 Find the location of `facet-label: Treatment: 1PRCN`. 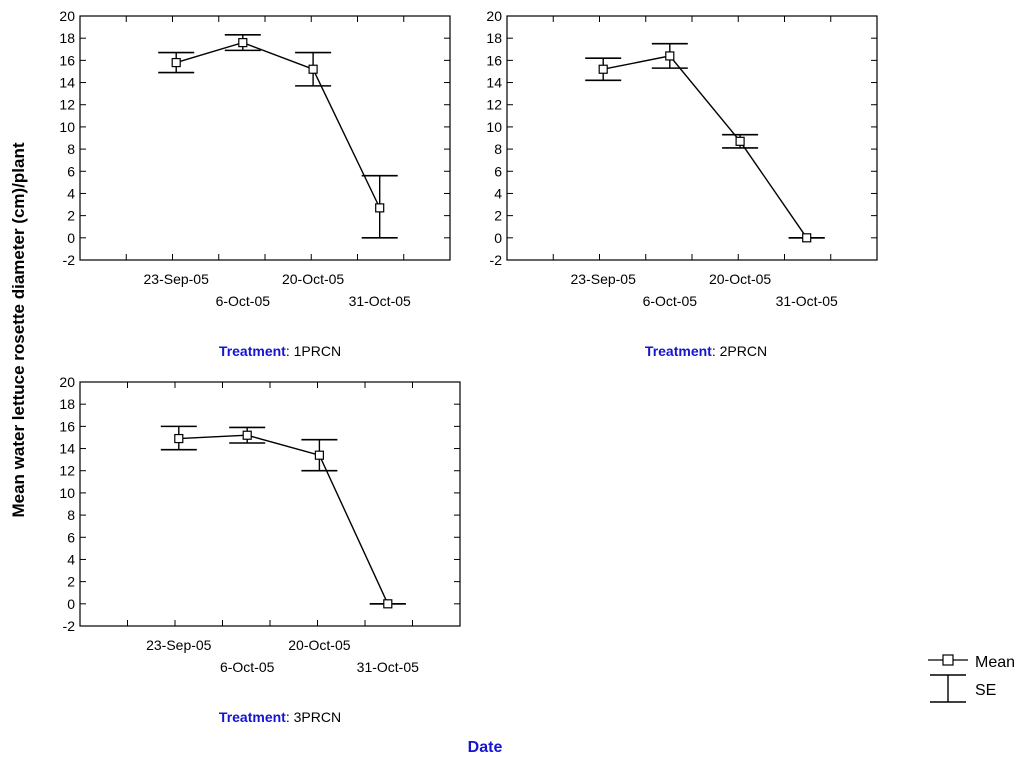

facet-label: Treatment: 1PRCN is located at coordinates (280, 351).